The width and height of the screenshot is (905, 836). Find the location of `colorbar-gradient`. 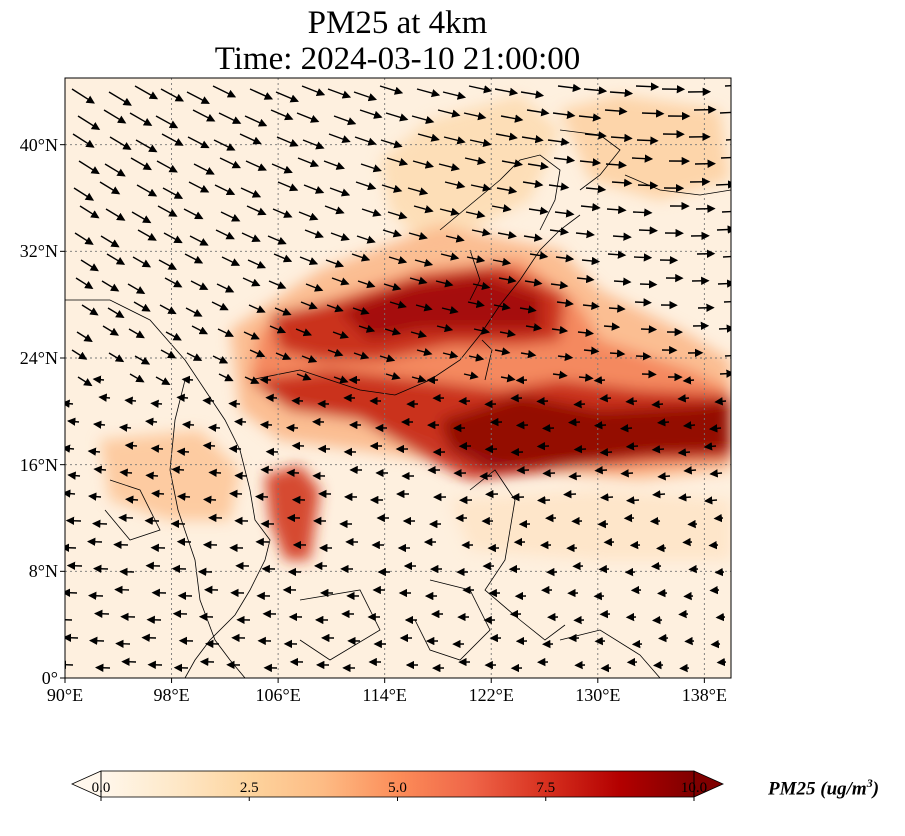

colorbar-gradient is located at coordinates (397, 784).